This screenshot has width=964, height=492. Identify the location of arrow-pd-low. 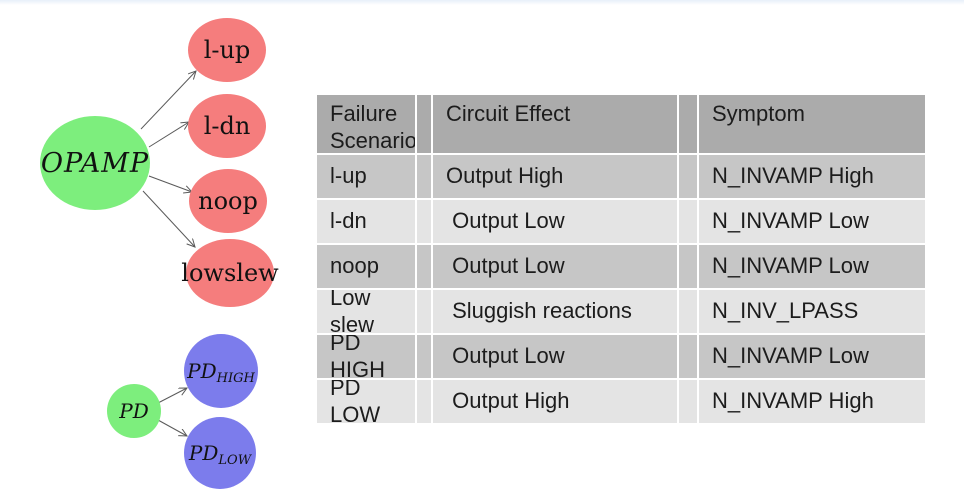
(172, 427).